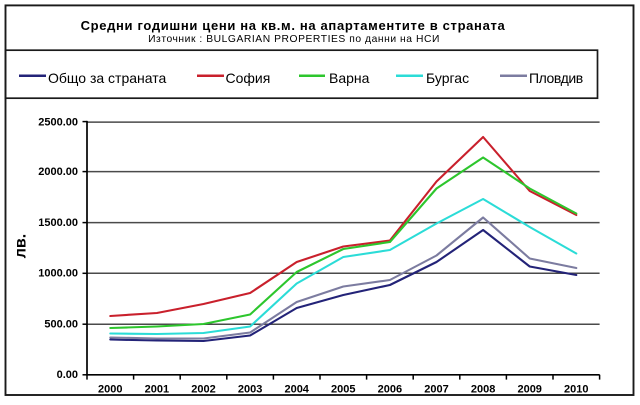  I want to click on svg-text: 2004, so click(296, 390).